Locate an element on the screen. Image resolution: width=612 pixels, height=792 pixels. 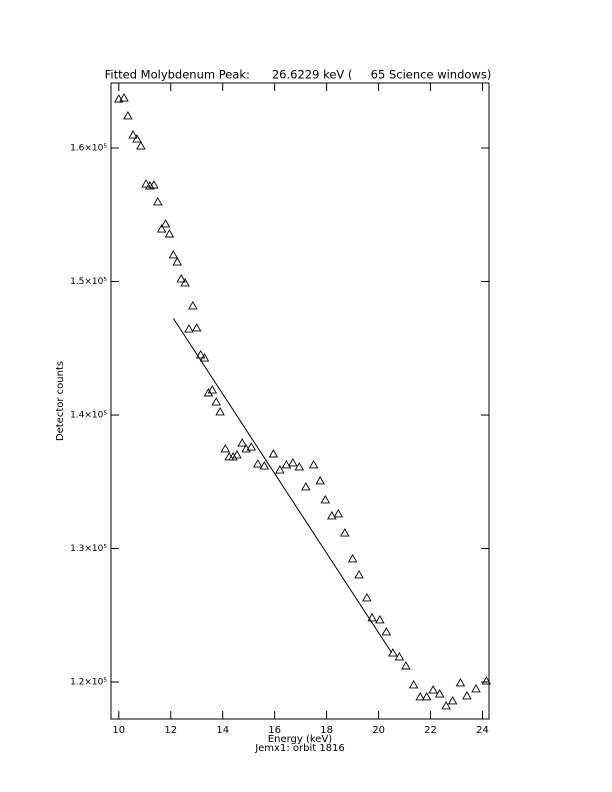
x-tick-label: 14 is located at coordinates (222, 730).